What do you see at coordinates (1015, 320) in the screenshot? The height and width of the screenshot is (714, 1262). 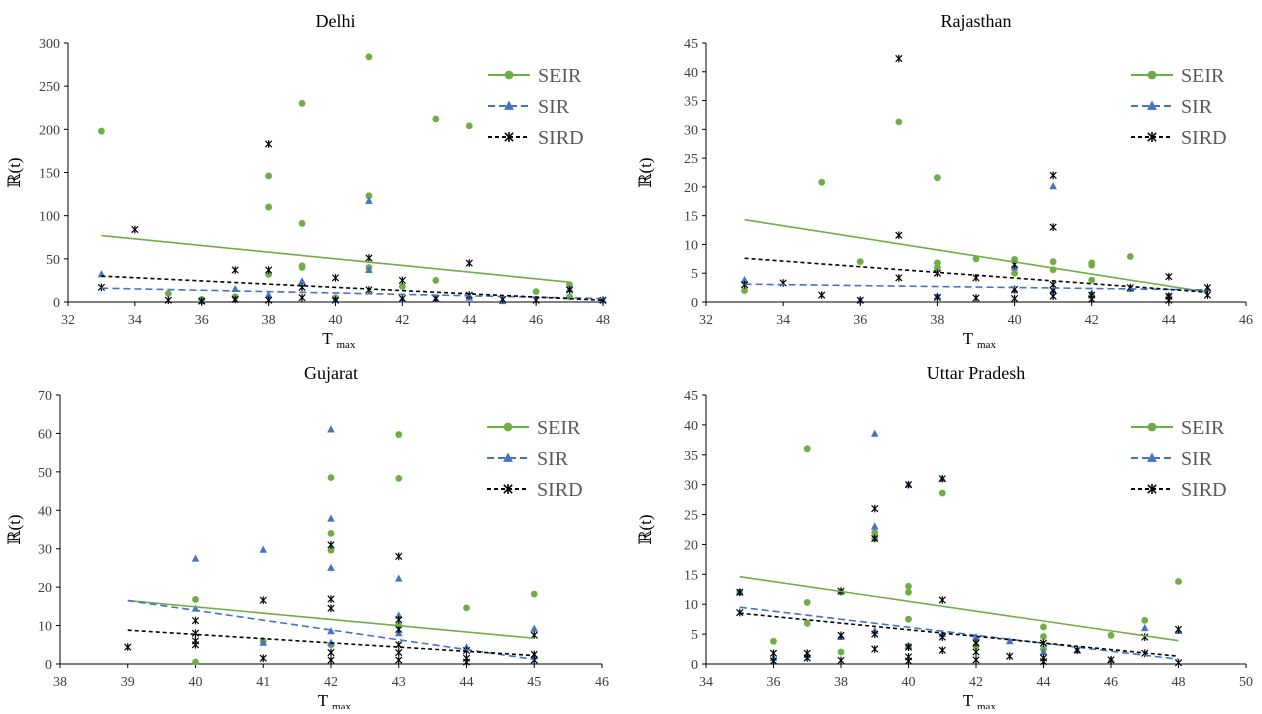 I see `x-tick-label: 40` at bounding box center [1015, 320].